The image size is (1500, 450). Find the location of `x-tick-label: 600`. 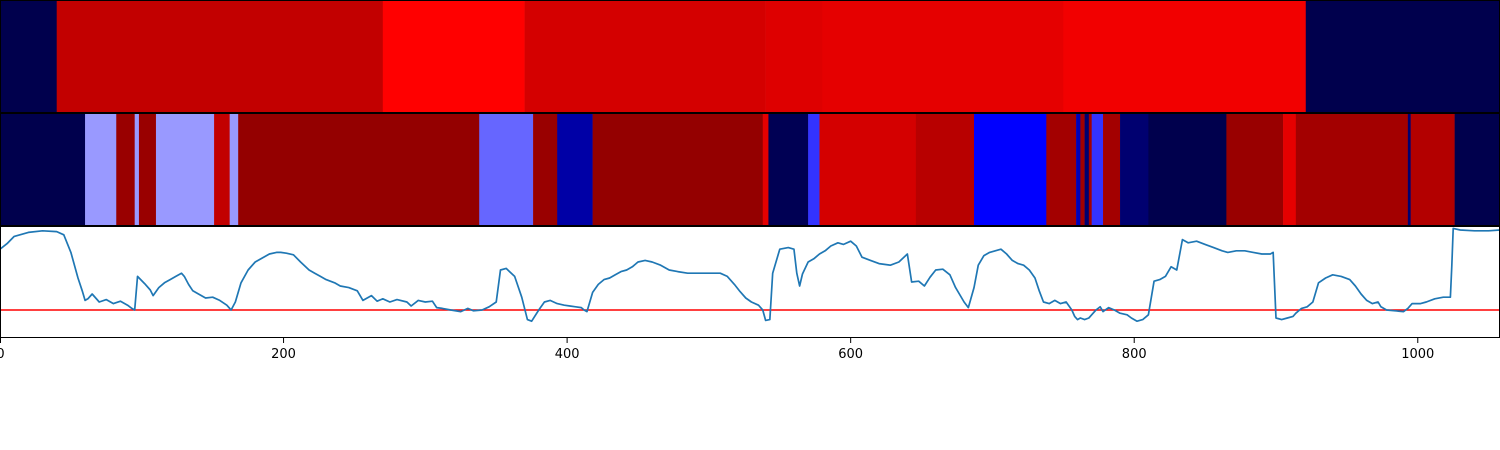

x-tick-label: 600 is located at coordinates (850, 354).